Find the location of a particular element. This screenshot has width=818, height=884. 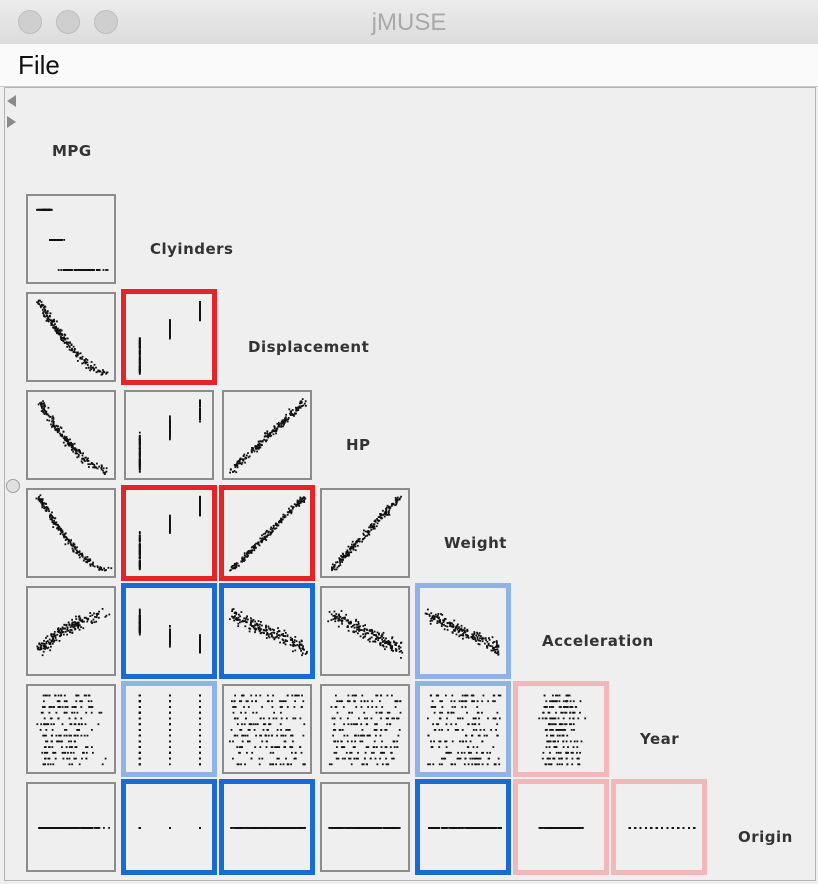

menu-file: File is located at coordinates (39, 65).